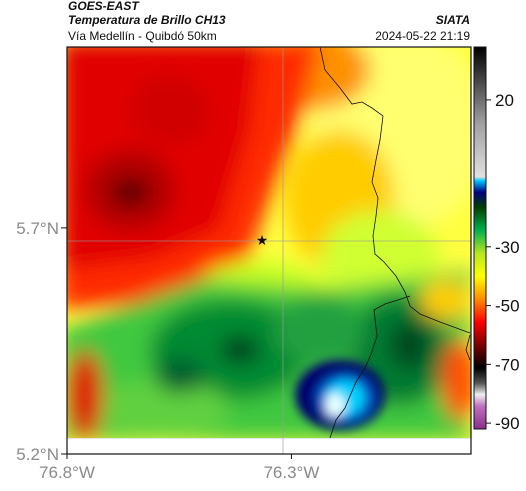 Image resolution: width=526 pixels, height=491 pixels. Describe the element at coordinates (422, 36) in the screenshot. I see `datetime-label: 2024-05-22 21:19` at that location.